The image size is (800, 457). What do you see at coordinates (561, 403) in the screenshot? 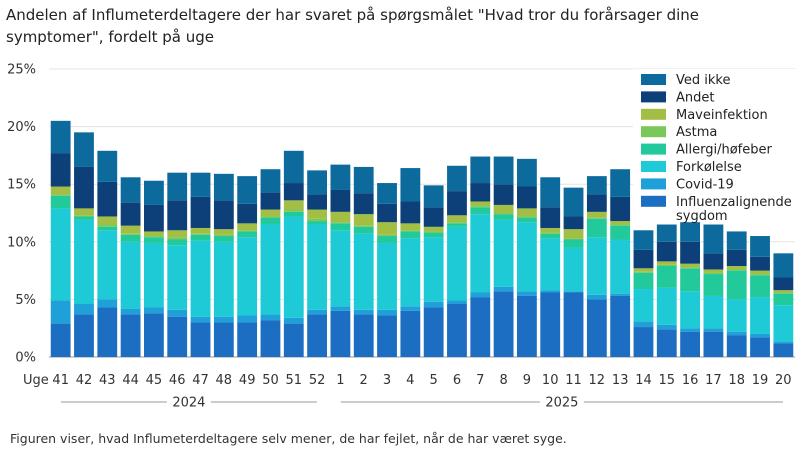
I see `year-group-label: 2025` at bounding box center [561, 403].